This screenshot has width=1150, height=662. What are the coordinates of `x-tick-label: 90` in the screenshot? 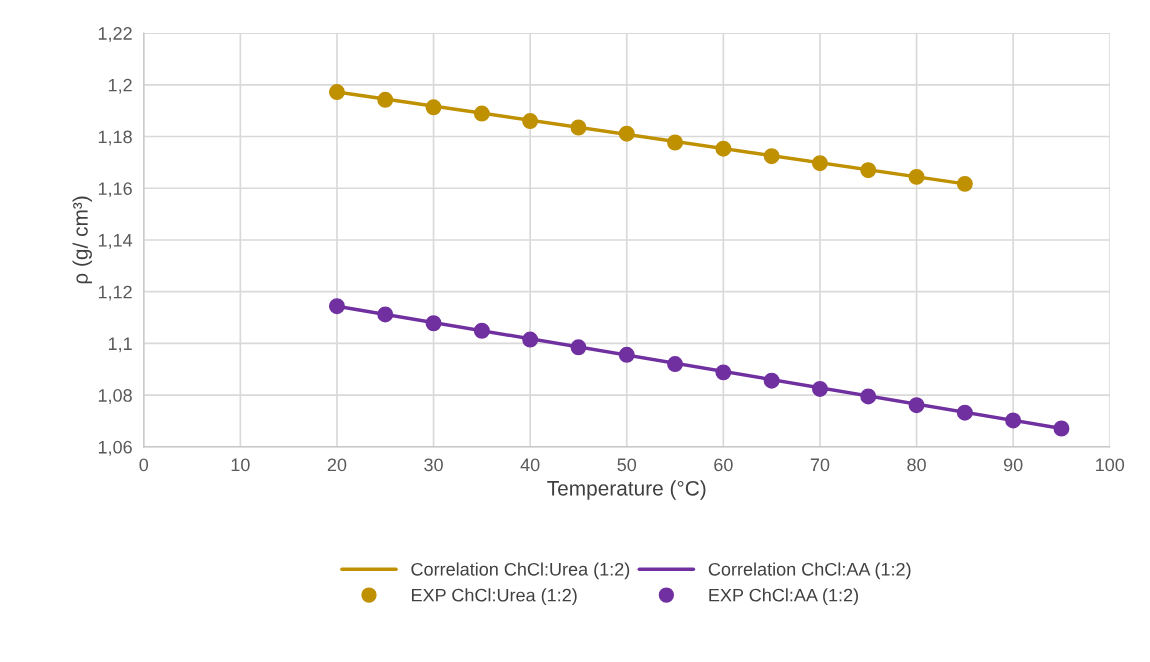 It's located at (1013, 465).